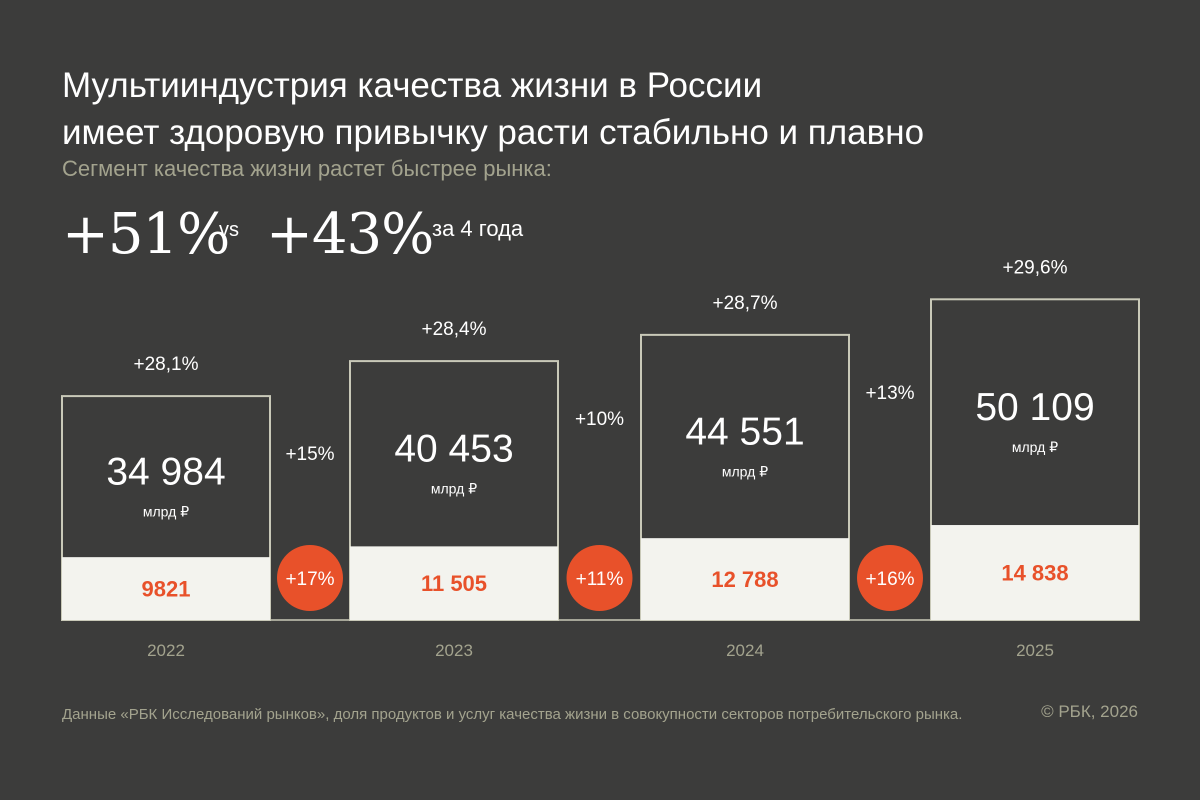 The image size is (1200, 800). I want to click on vs-label: vs, so click(229, 230).